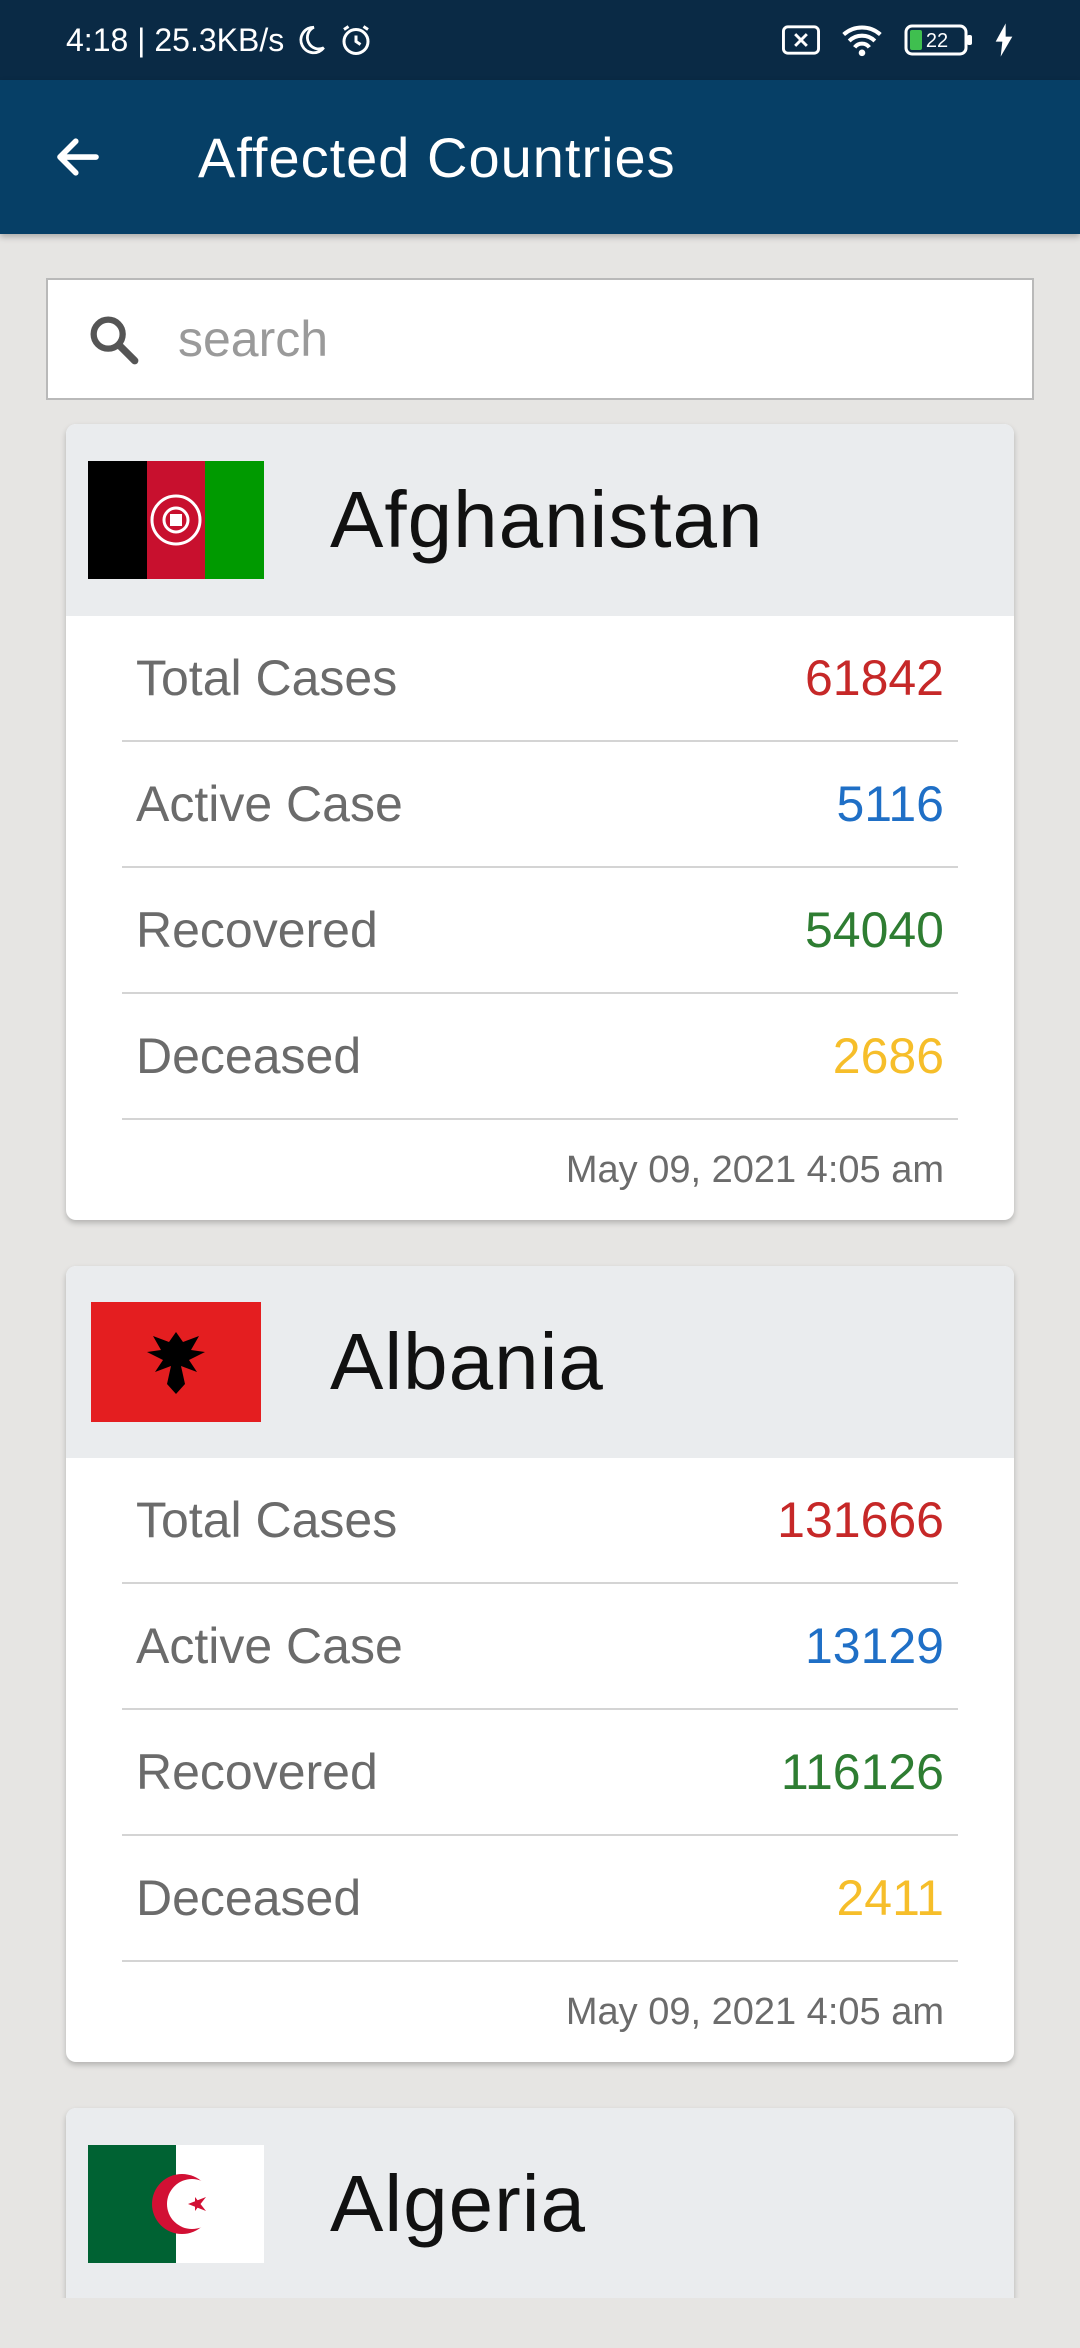 This screenshot has width=1080, height=2348. Describe the element at coordinates (540, 2319) in the screenshot. I see `bottom-edge` at that location.